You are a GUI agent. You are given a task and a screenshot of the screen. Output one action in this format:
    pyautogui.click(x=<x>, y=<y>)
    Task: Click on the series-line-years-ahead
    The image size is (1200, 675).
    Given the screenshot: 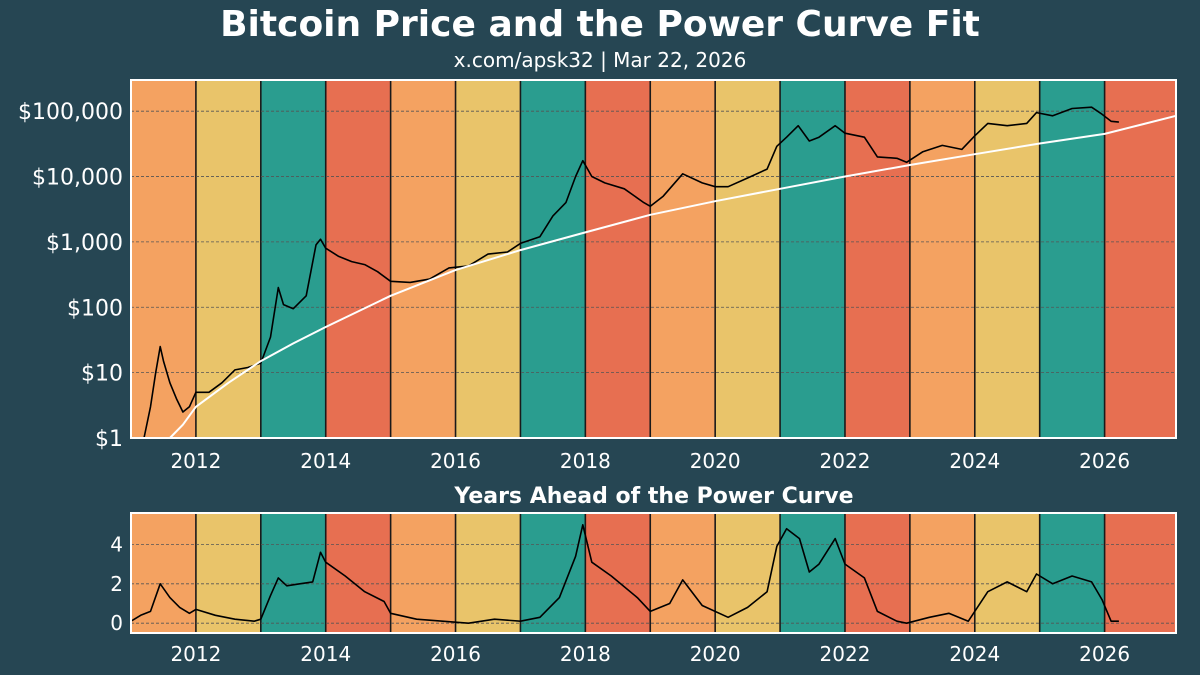 What is the action you would take?
    pyautogui.click(x=624, y=574)
    